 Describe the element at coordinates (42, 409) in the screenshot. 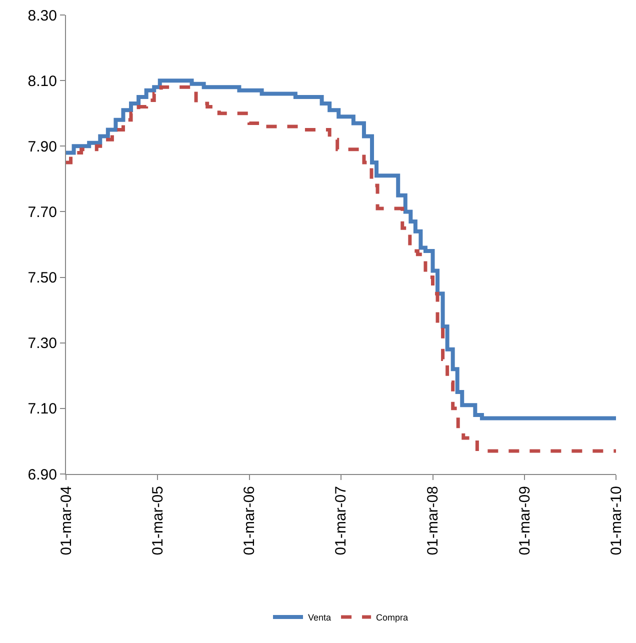

I see `y-tick-label: 7.10` at that location.